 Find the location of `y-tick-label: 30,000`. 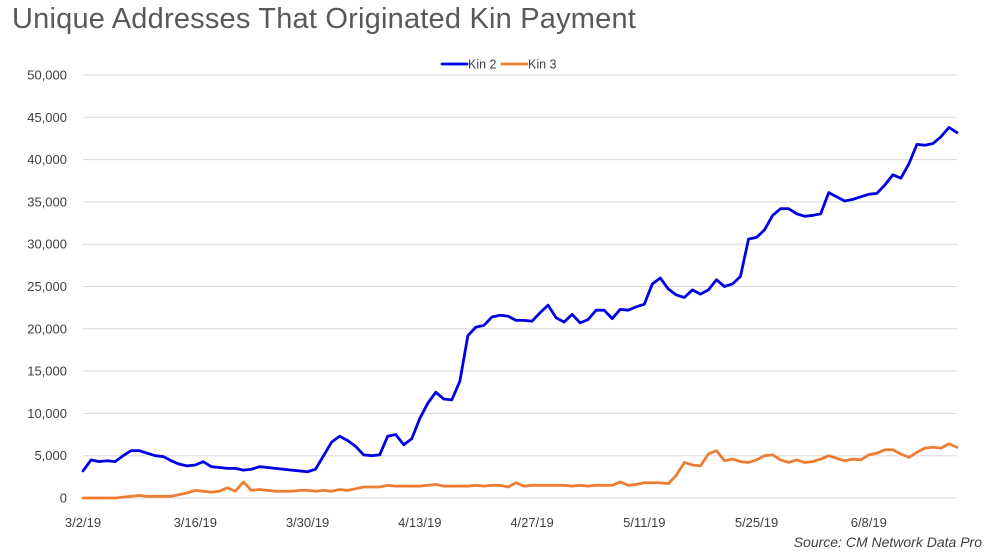

y-tick-label: 30,000 is located at coordinates (47, 244).